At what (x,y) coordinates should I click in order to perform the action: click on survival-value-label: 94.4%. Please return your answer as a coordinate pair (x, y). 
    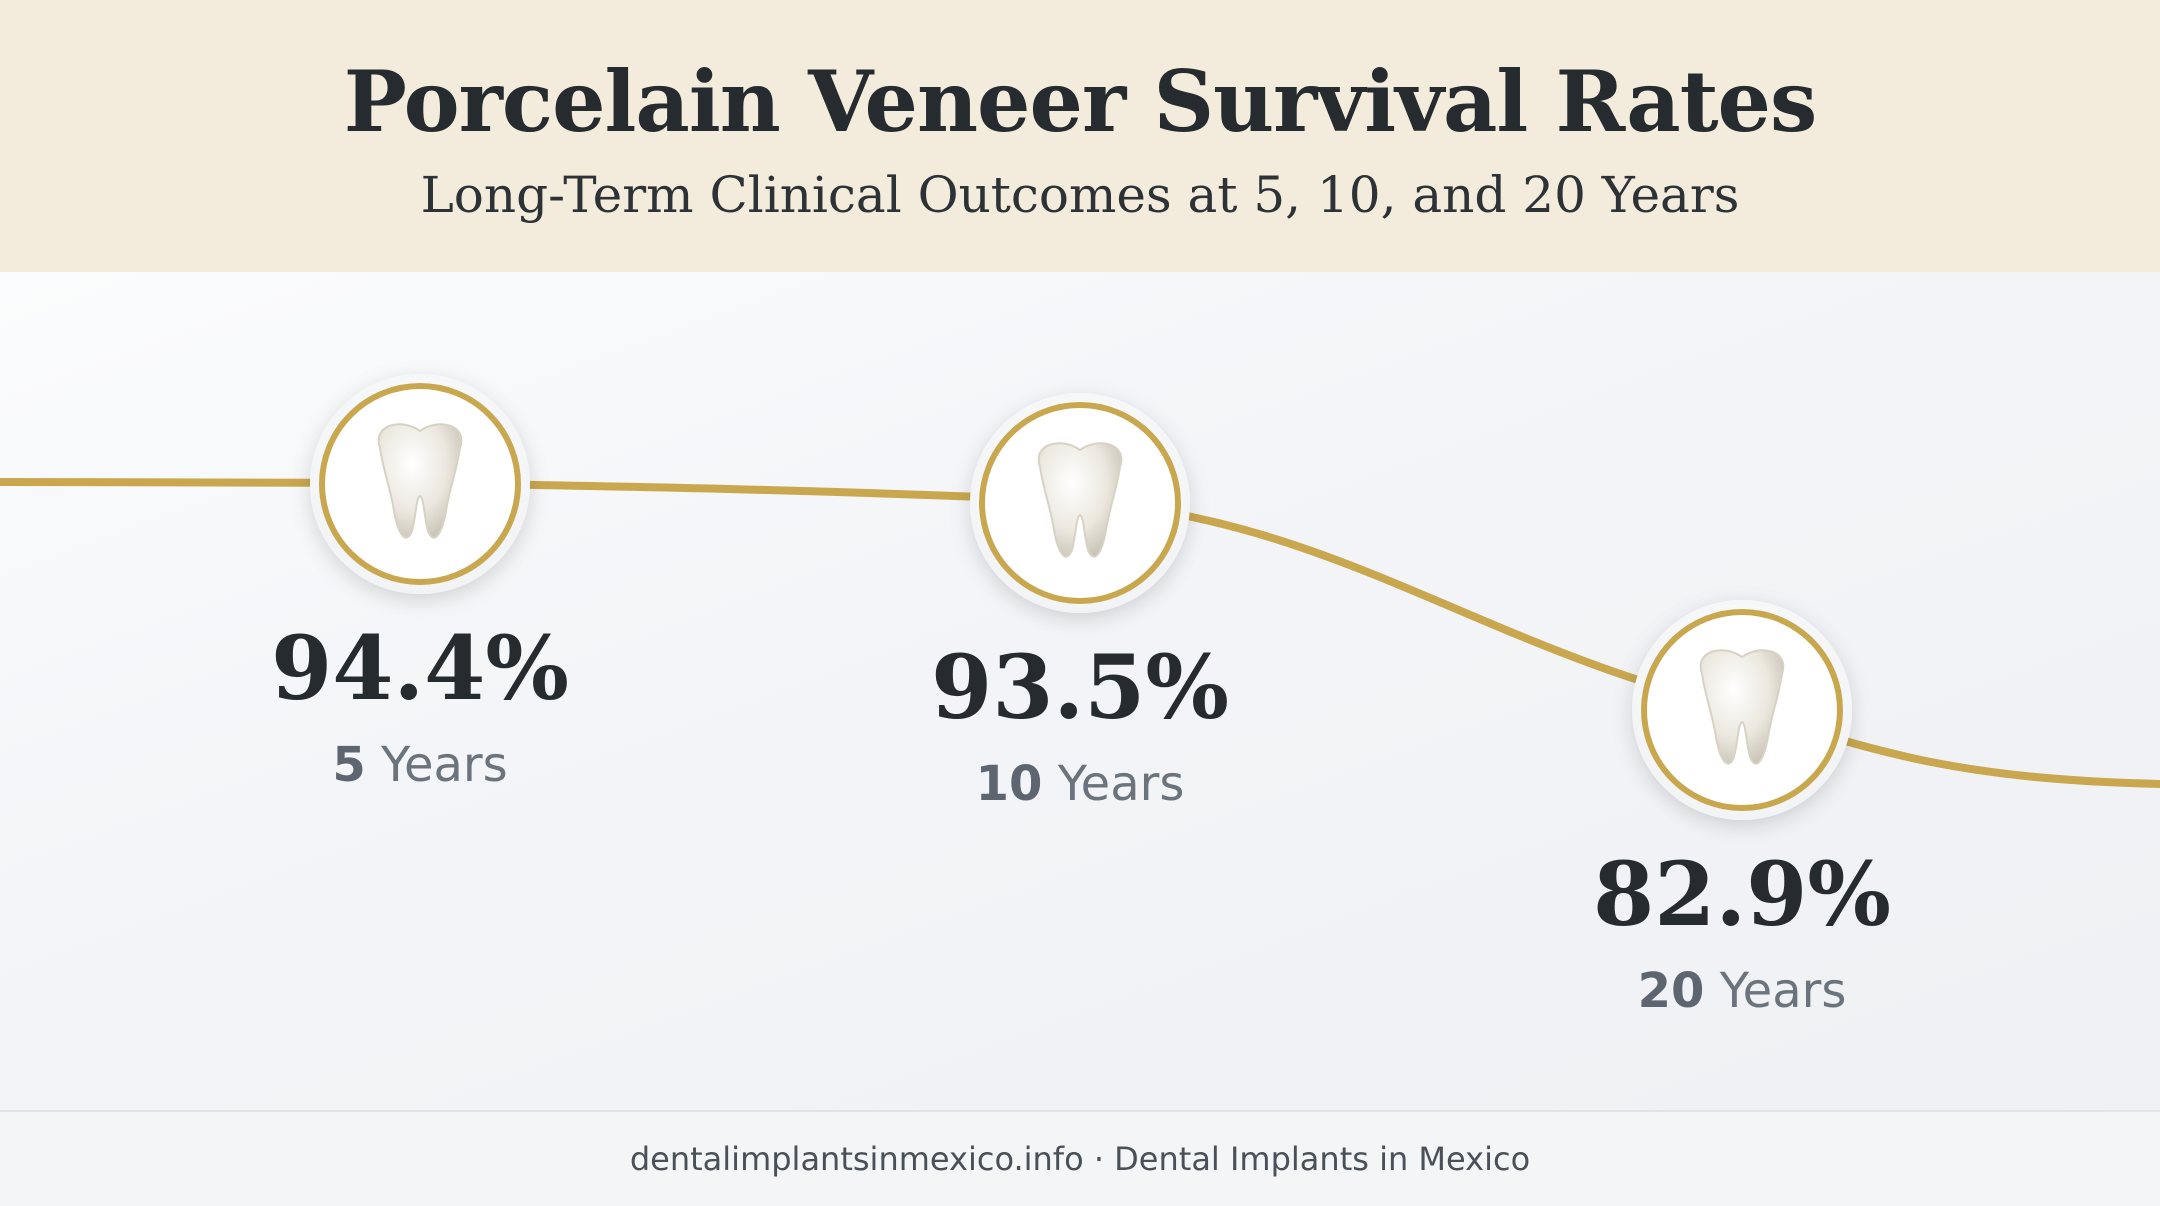
    Looking at the image, I should click on (420, 668).